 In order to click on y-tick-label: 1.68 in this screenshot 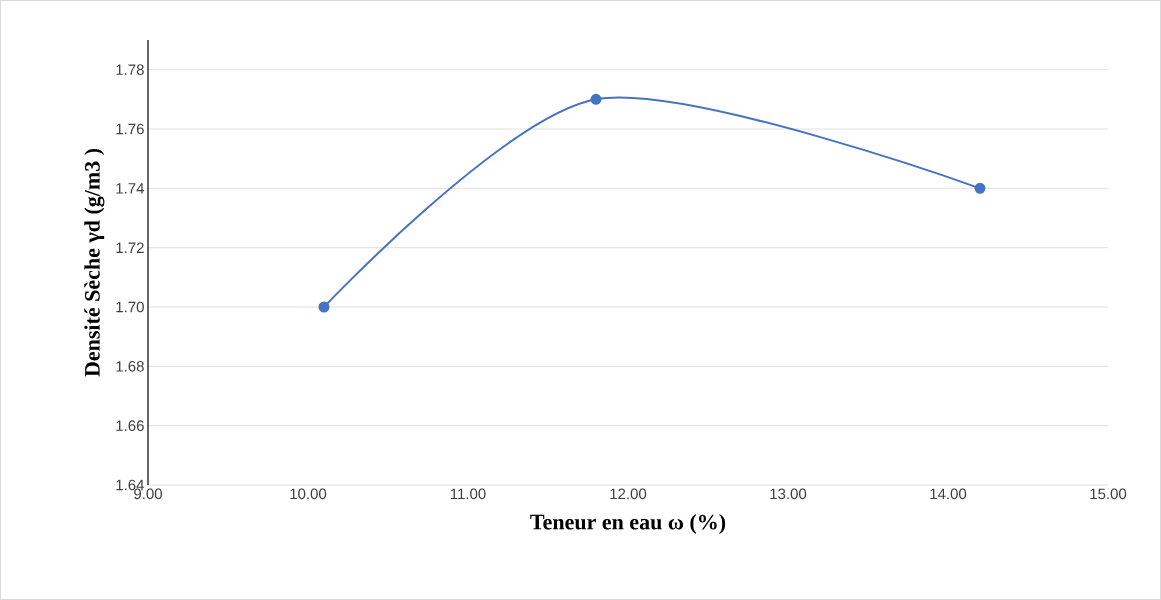, I will do `click(130, 366)`.